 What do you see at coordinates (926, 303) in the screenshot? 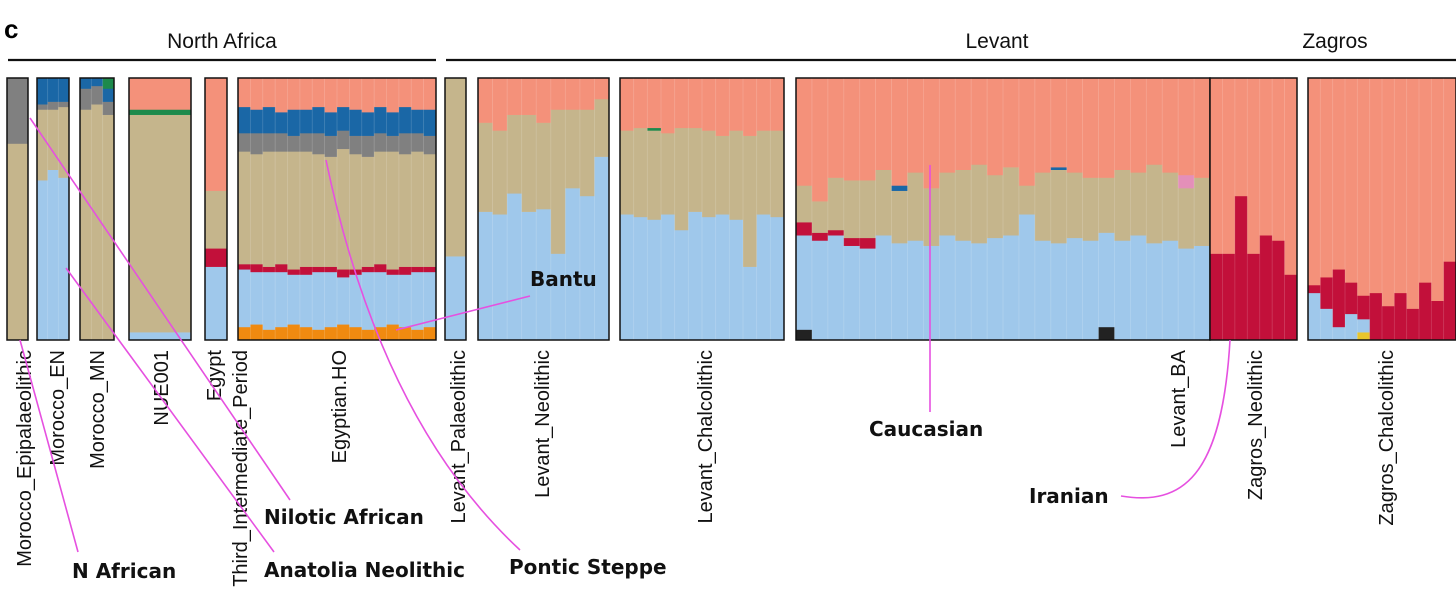
I see `annotation-caucasian: Caucasian` at bounding box center [926, 303].